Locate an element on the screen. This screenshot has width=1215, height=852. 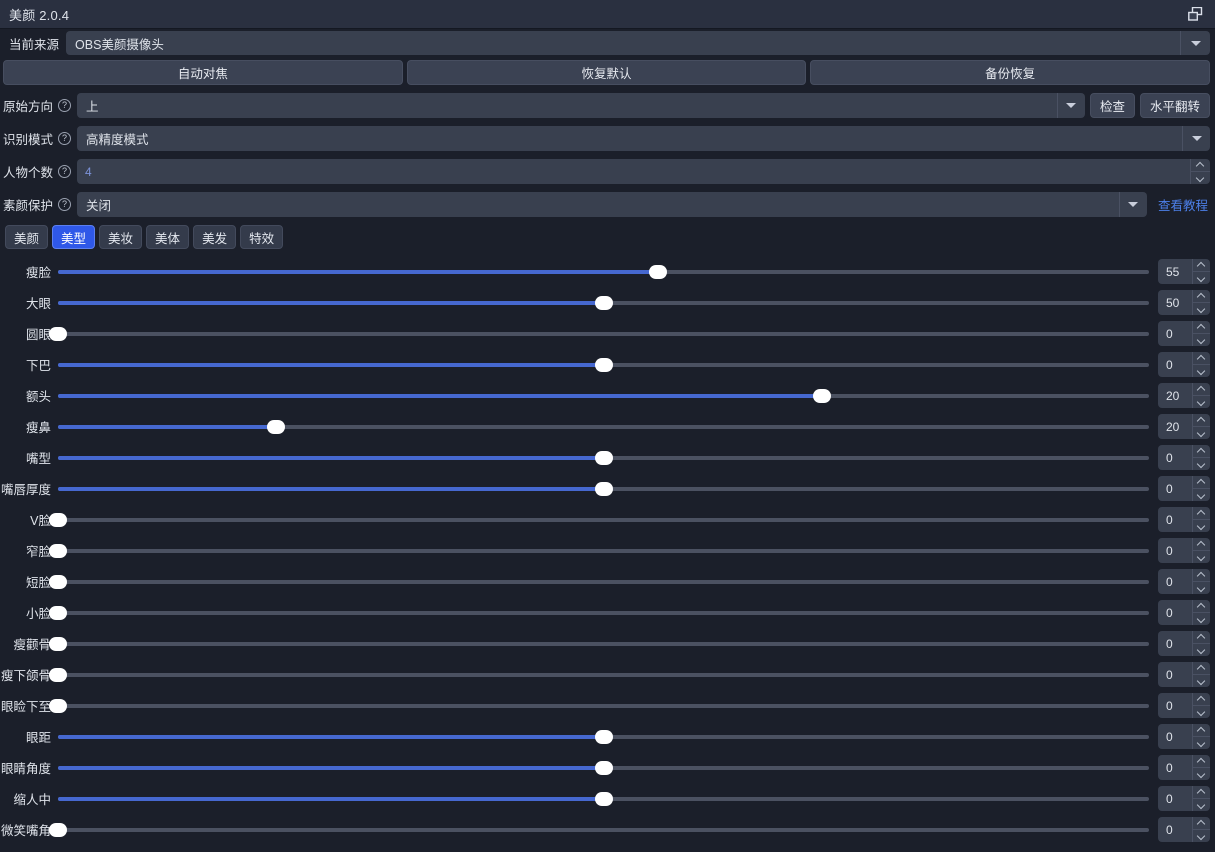
slider-value-spinner: 50 is located at coordinates (1184, 302).